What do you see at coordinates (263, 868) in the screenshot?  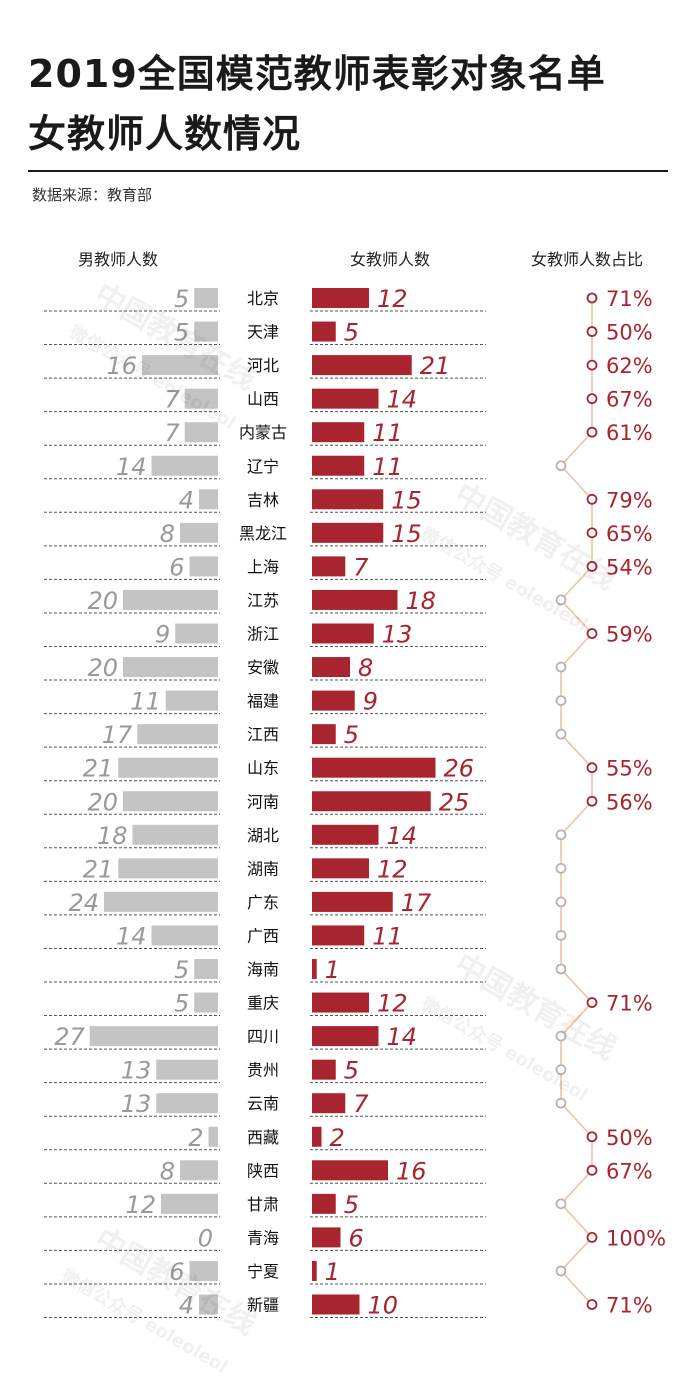 I see `province-label: 湖南` at bounding box center [263, 868].